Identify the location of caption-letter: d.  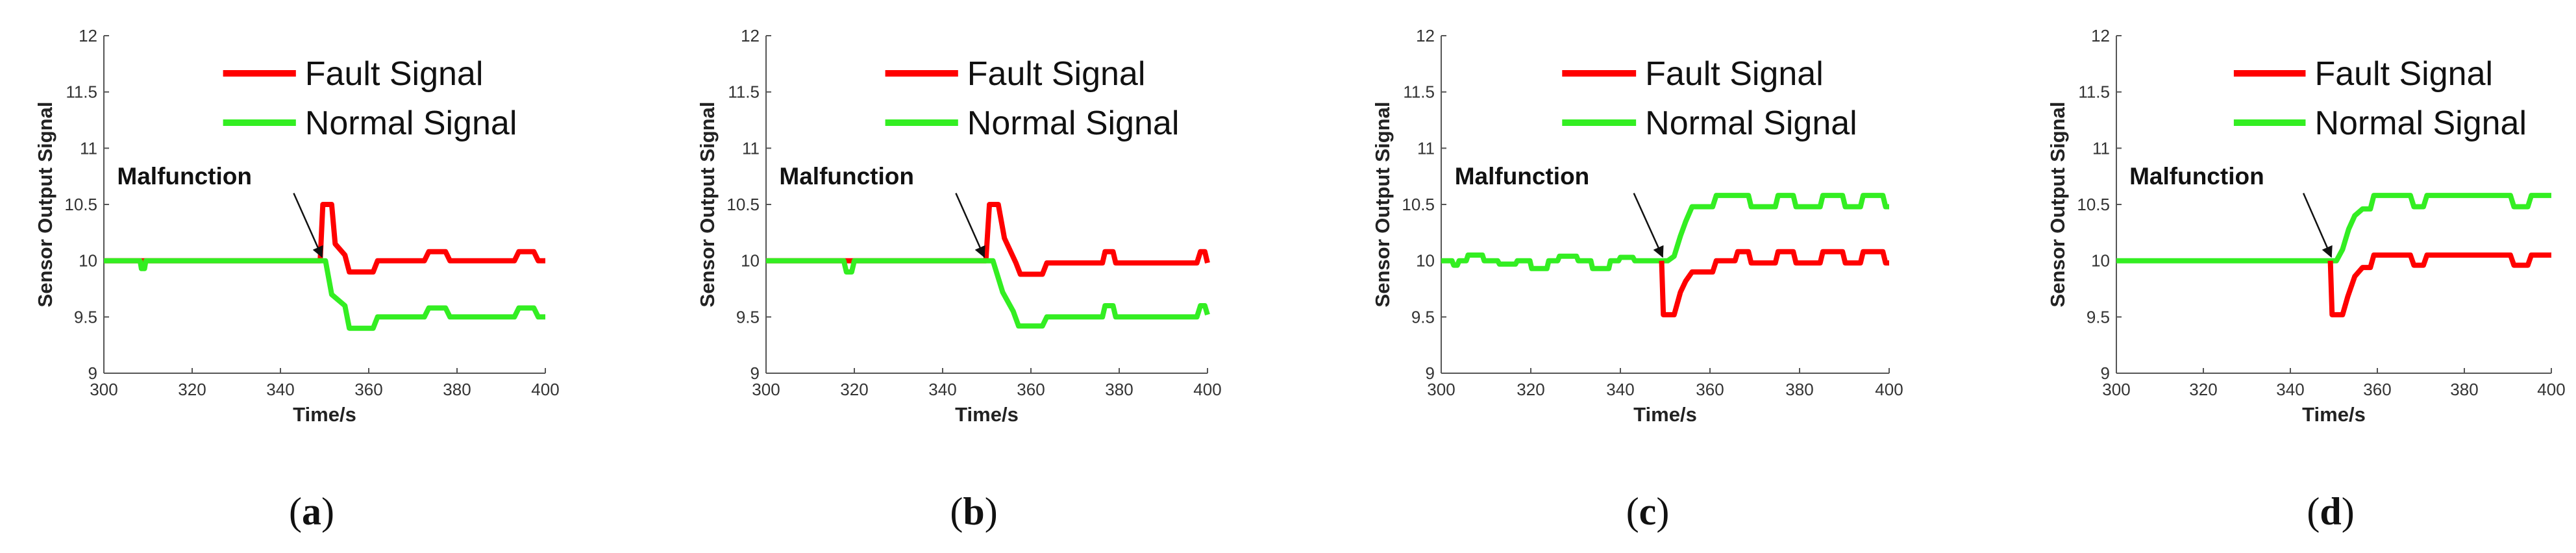
(2330, 511).